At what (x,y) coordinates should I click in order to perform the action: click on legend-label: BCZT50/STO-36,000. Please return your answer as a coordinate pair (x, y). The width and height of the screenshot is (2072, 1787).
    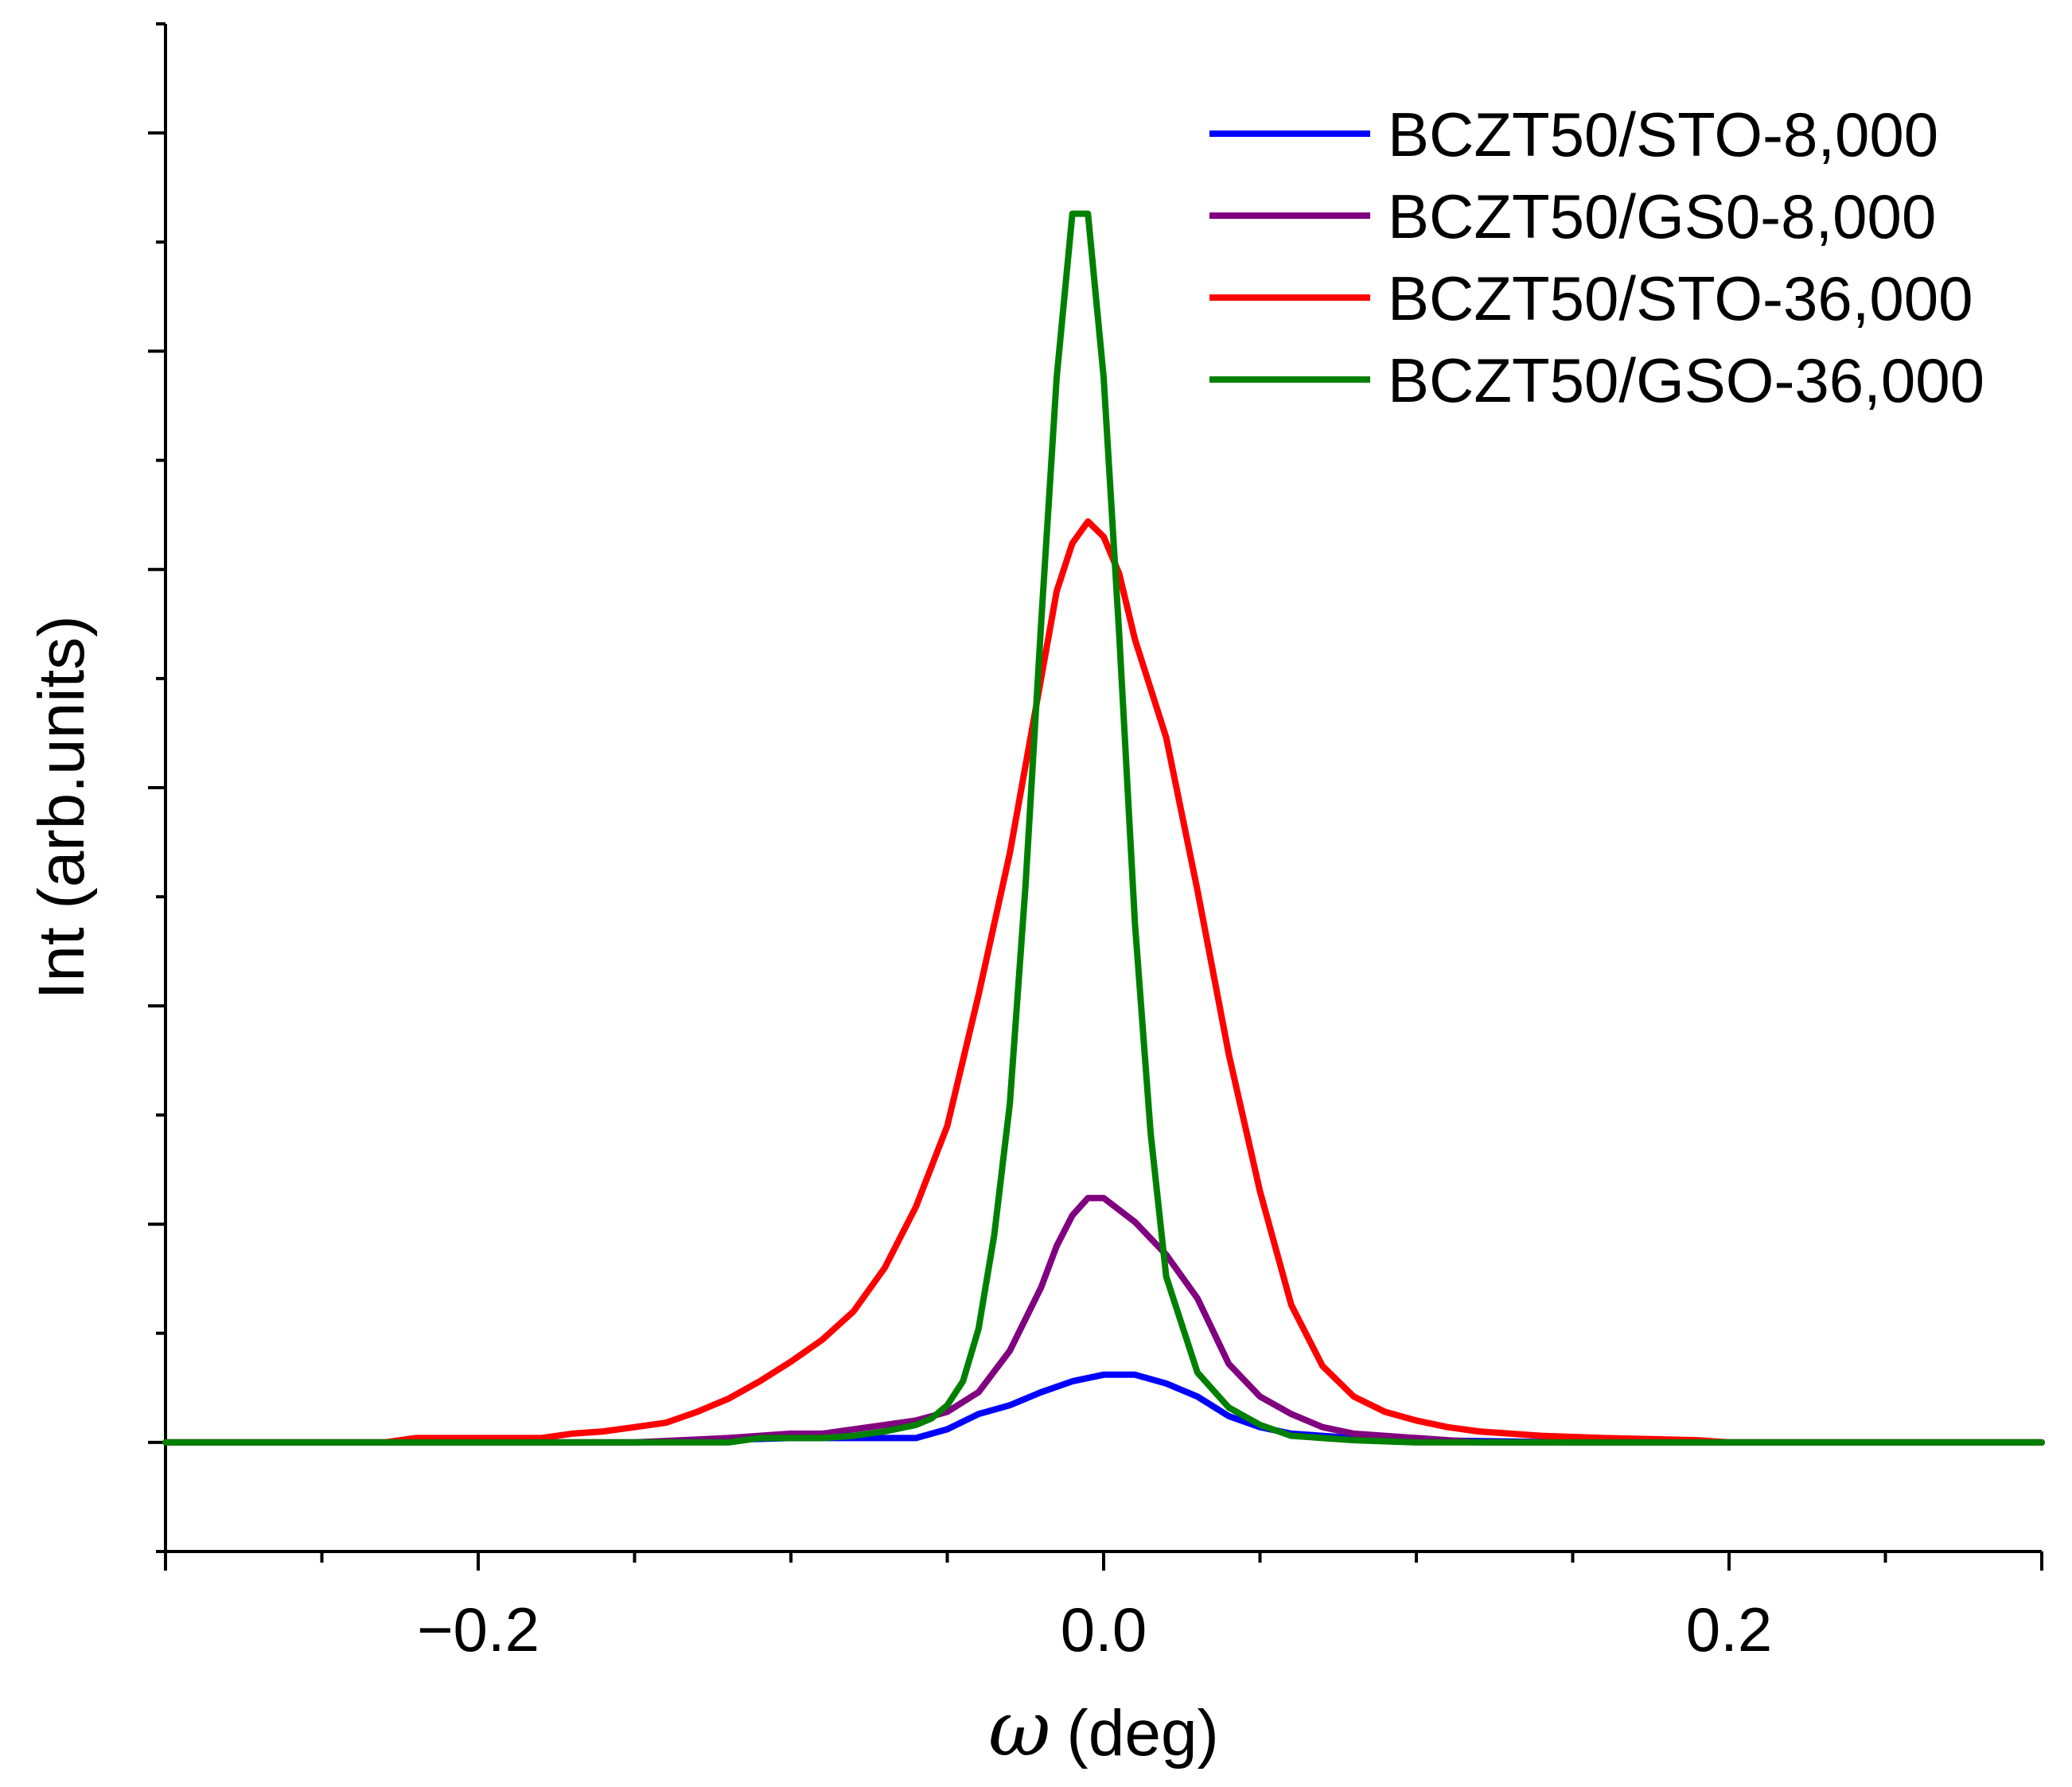
    Looking at the image, I should click on (1681, 298).